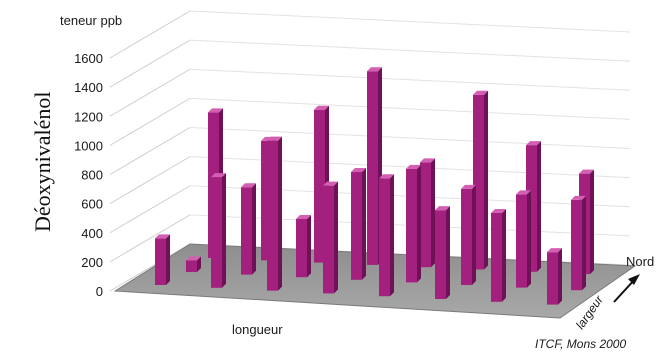 This screenshot has width=665, height=358. Describe the element at coordinates (92, 233) in the screenshot. I see `y-tick-label: 400` at that location.